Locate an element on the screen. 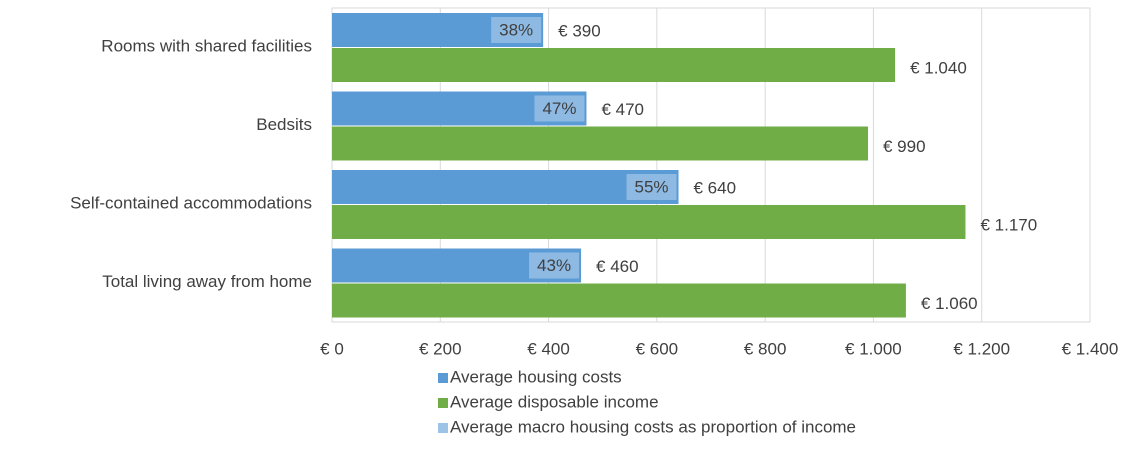  data-label: € 470 is located at coordinates (622, 109).